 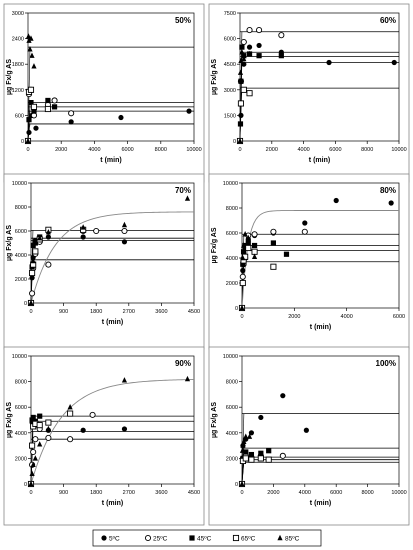 I want to click on y-tick-label: 8000, so click(x=21, y=208).